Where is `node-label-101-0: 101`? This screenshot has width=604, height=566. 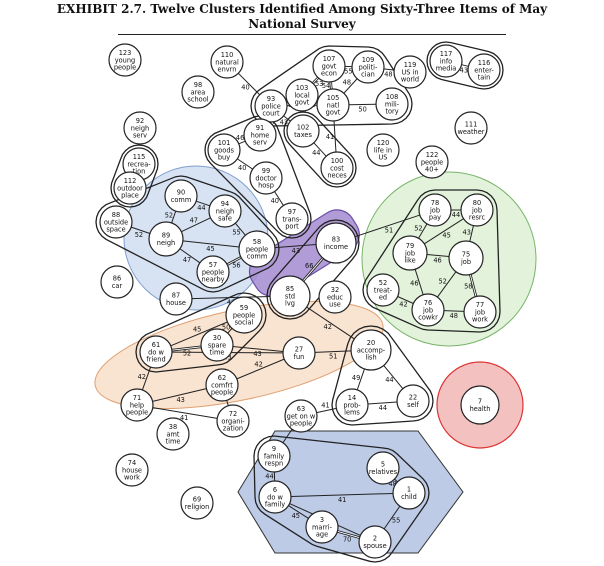
node-label-101-0: 101 is located at coordinates (224, 143).